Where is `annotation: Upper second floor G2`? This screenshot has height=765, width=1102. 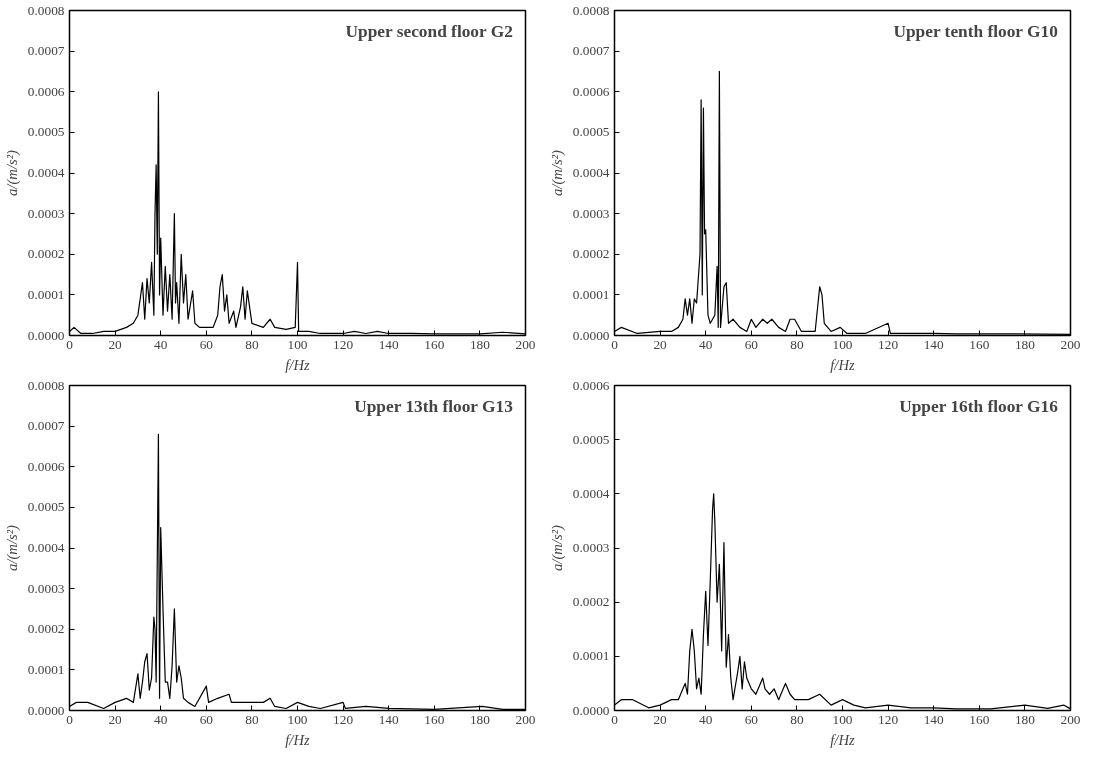
annotation: Upper second floor G2 is located at coordinates (429, 31).